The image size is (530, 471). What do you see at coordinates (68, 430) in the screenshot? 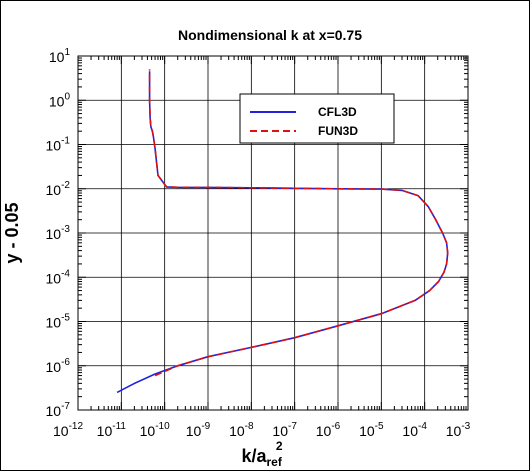
I see `x-tick-label: 10⁻¹²` at bounding box center [68, 430].